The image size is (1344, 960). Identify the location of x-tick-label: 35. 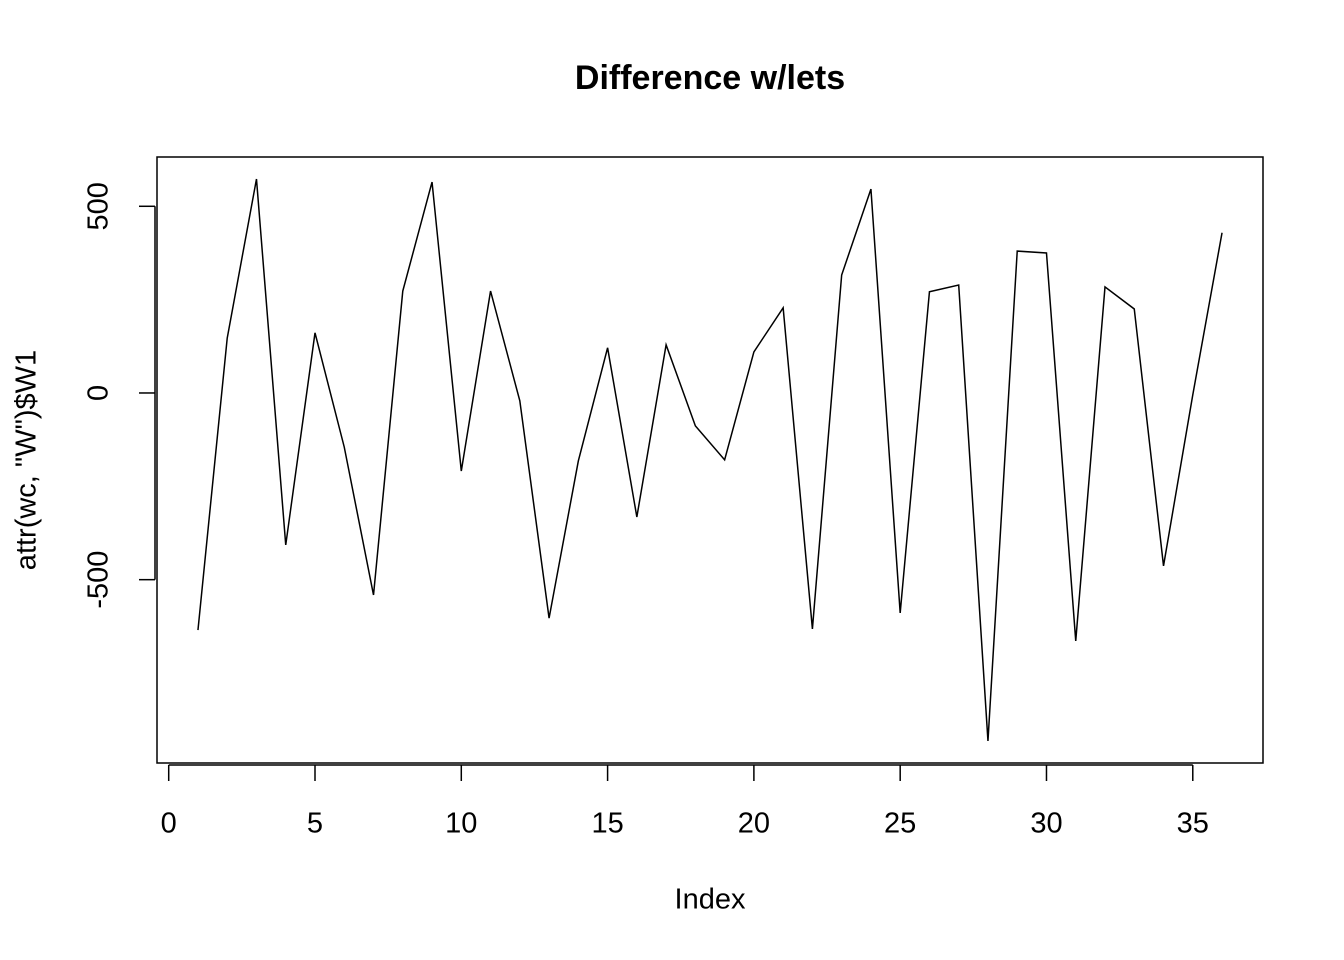
(1193, 824).